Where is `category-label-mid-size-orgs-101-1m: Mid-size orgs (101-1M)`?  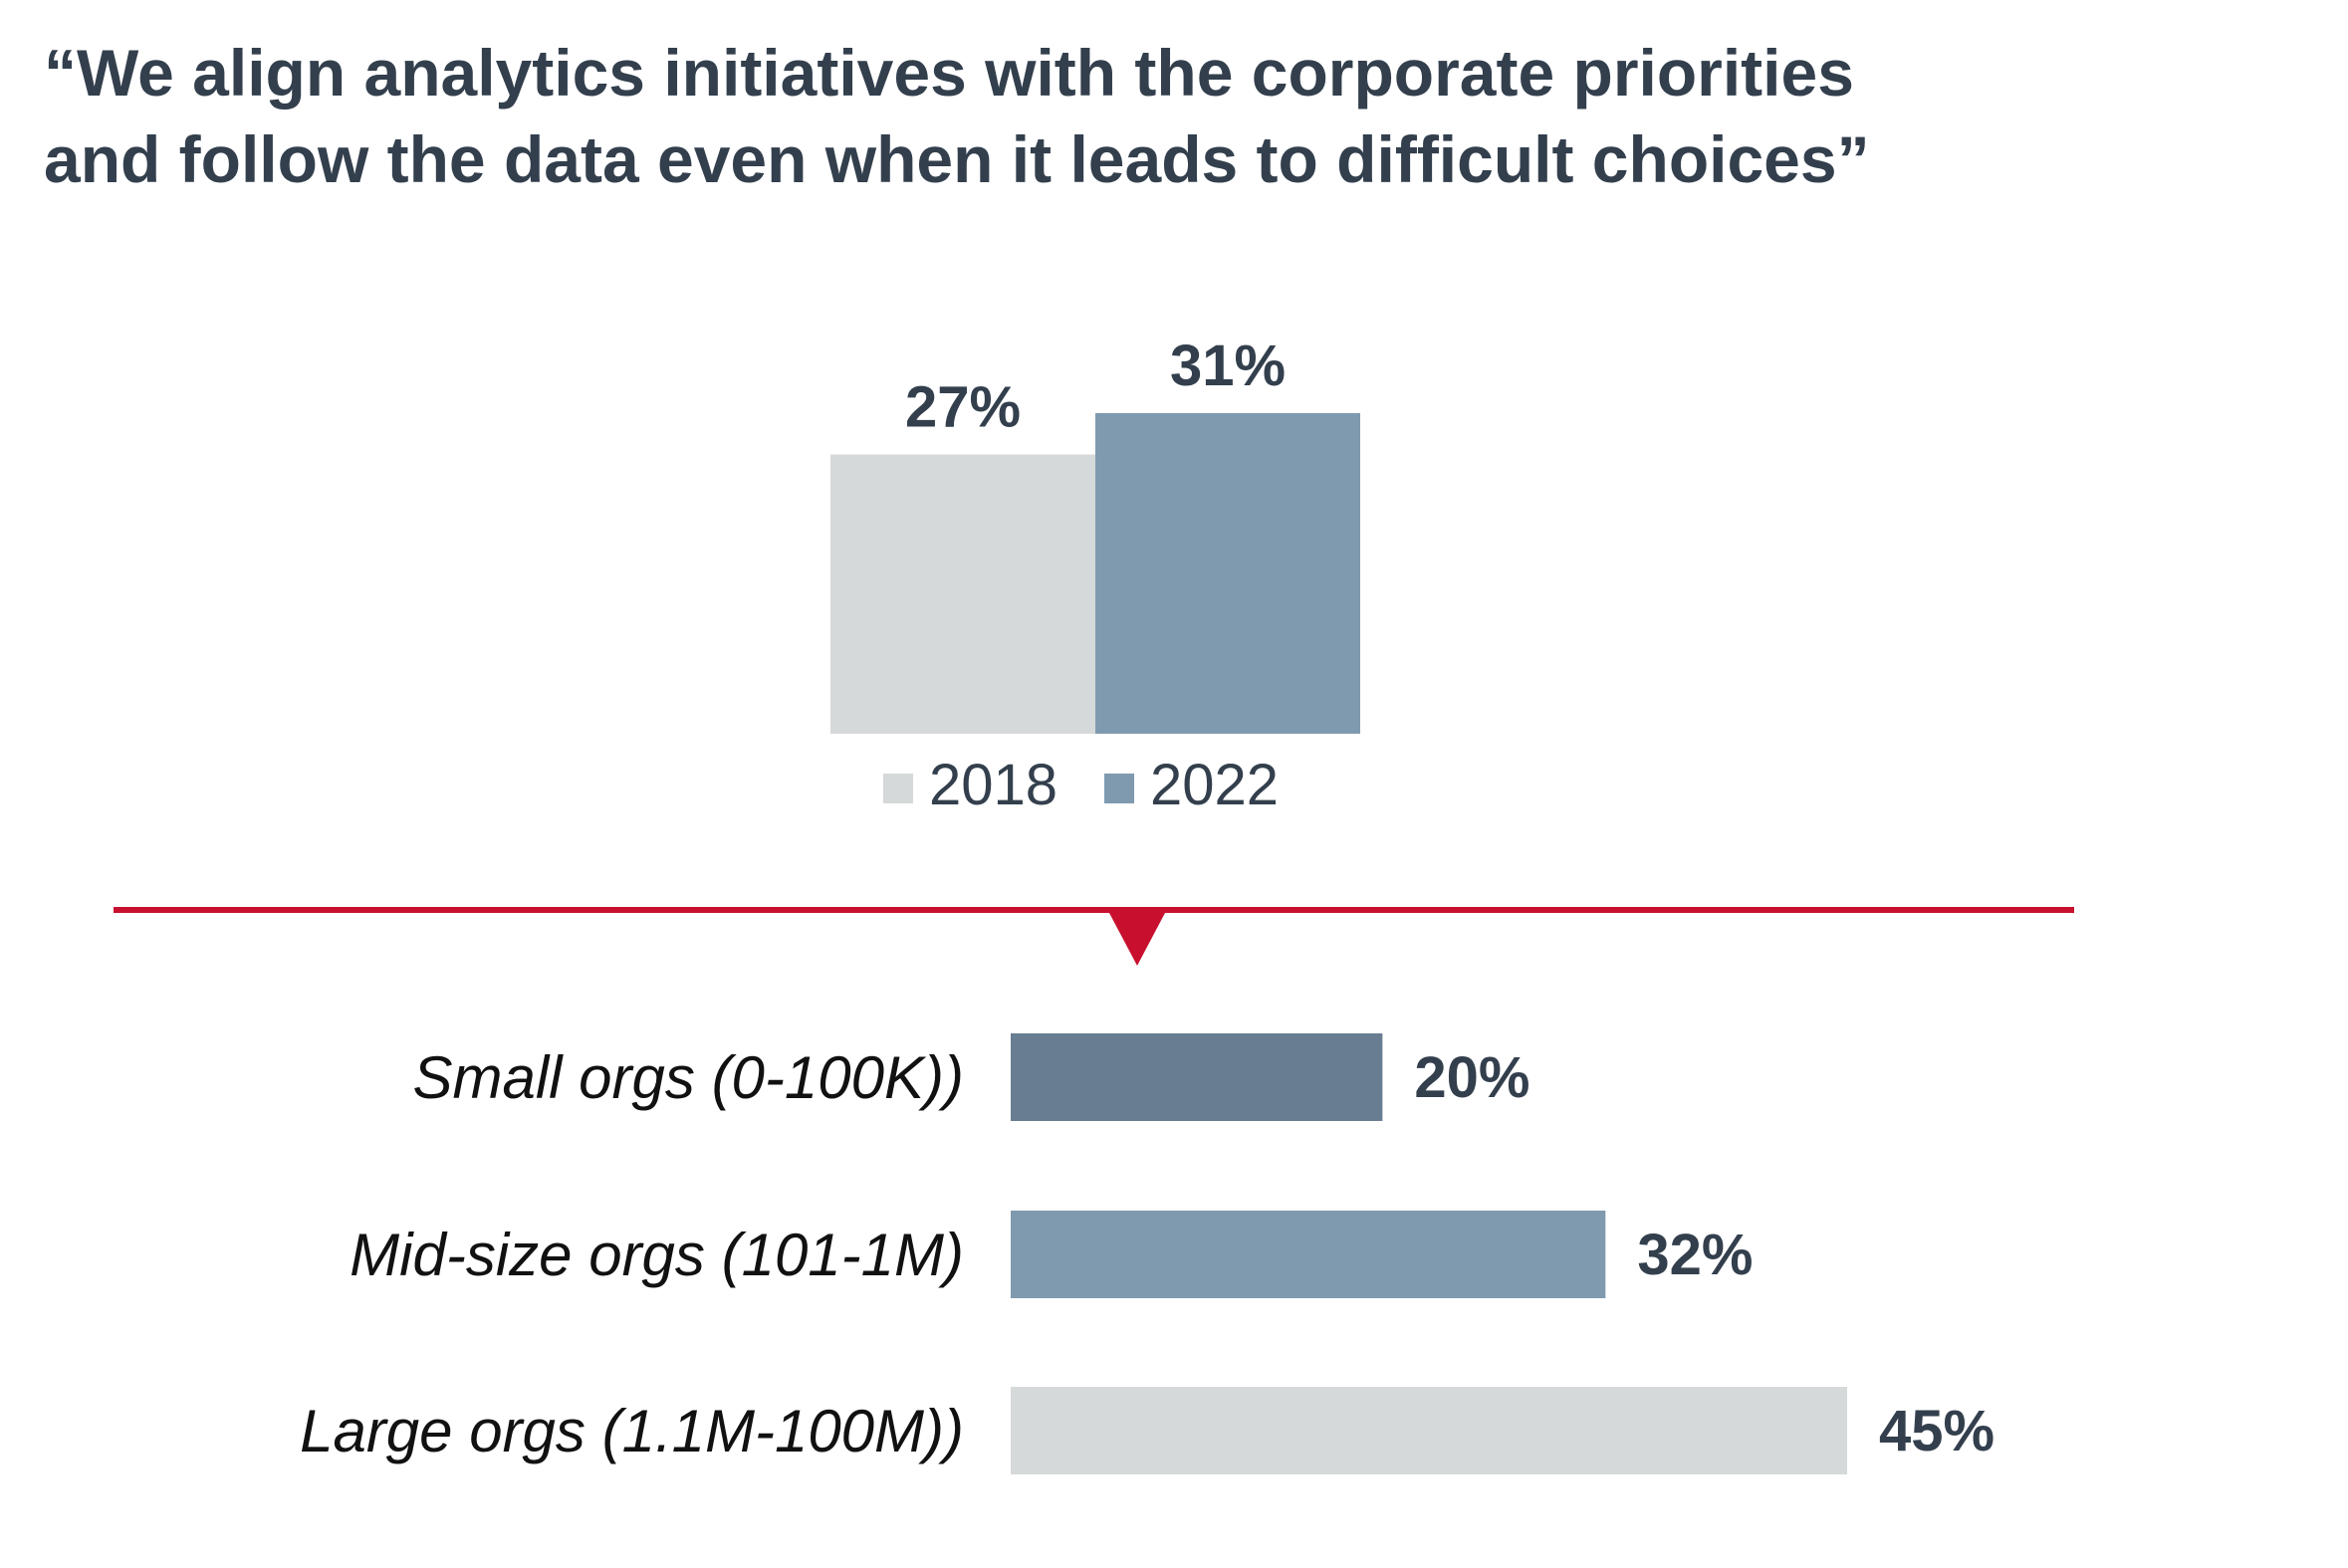
category-label-mid-size-orgs-101-1m: Mid-size orgs (101-1M) is located at coordinates (657, 1255).